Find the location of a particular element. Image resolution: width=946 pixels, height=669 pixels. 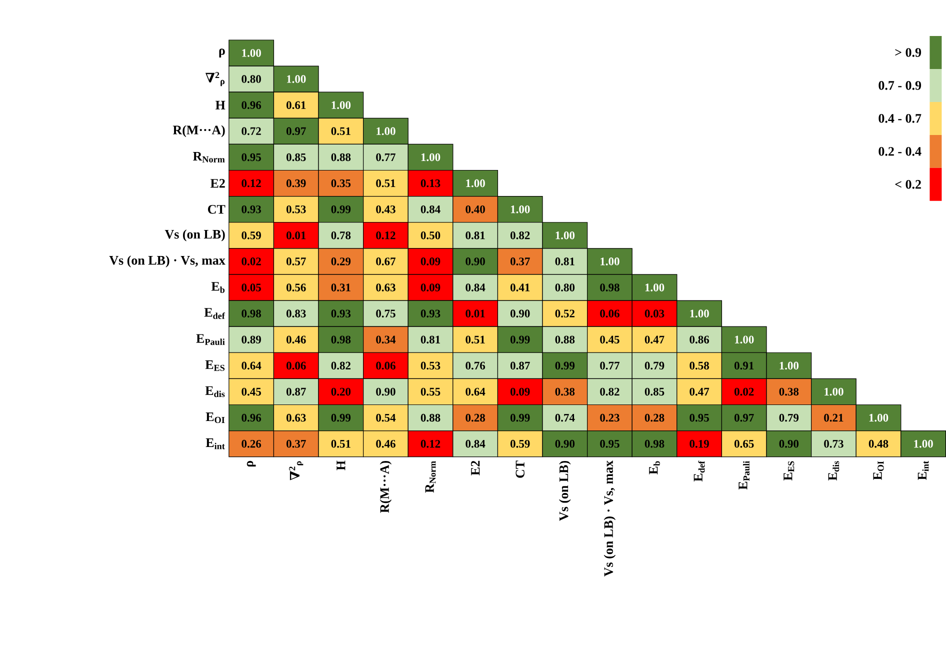

data-label: 0.02 is located at coordinates (251, 262).